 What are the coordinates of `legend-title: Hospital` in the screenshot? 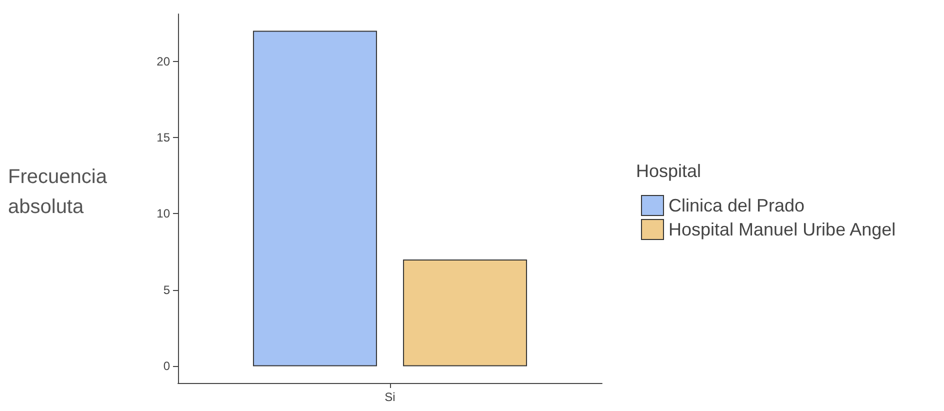 It's located at (669, 171).